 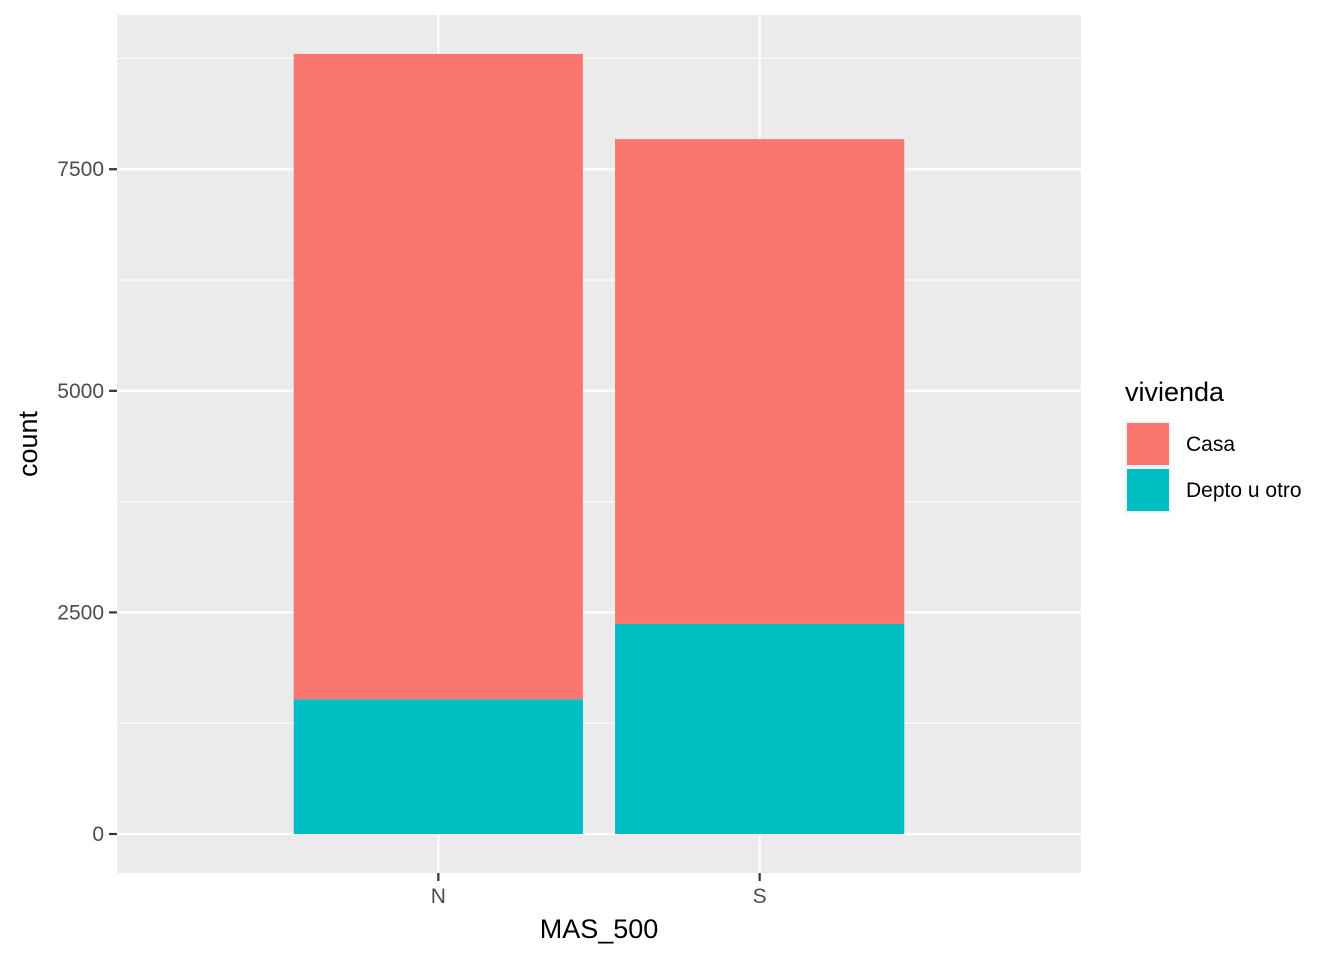 What do you see at coordinates (28, 443) in the screenshot?
I see `y-axis-title: count` at bounding box center [28, 443].